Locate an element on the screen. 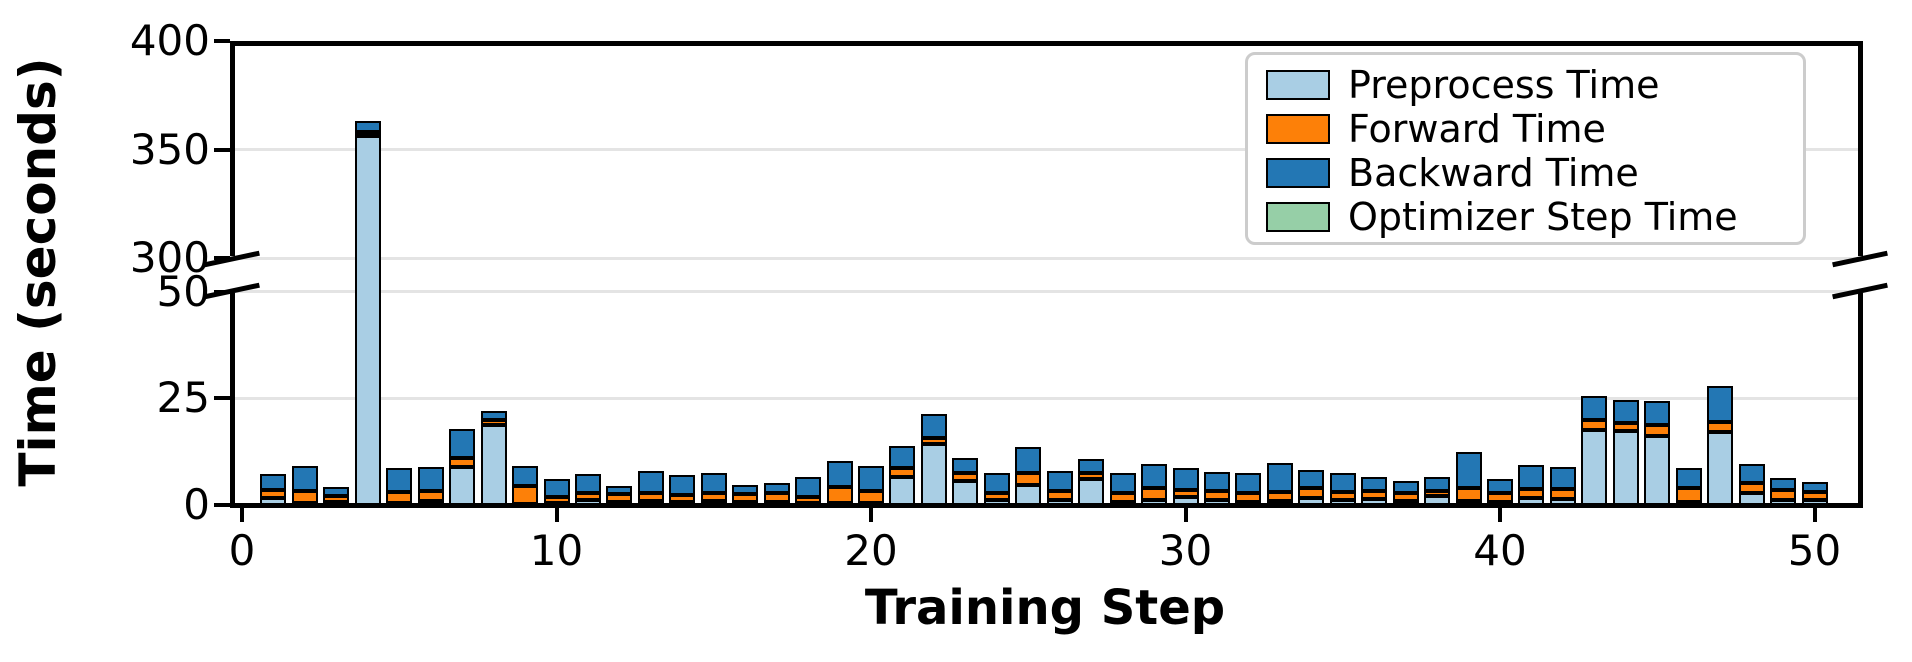 The height and width of the screenshot is (662, 1912). bar-step17-backward is located at coordinates (776, 488).